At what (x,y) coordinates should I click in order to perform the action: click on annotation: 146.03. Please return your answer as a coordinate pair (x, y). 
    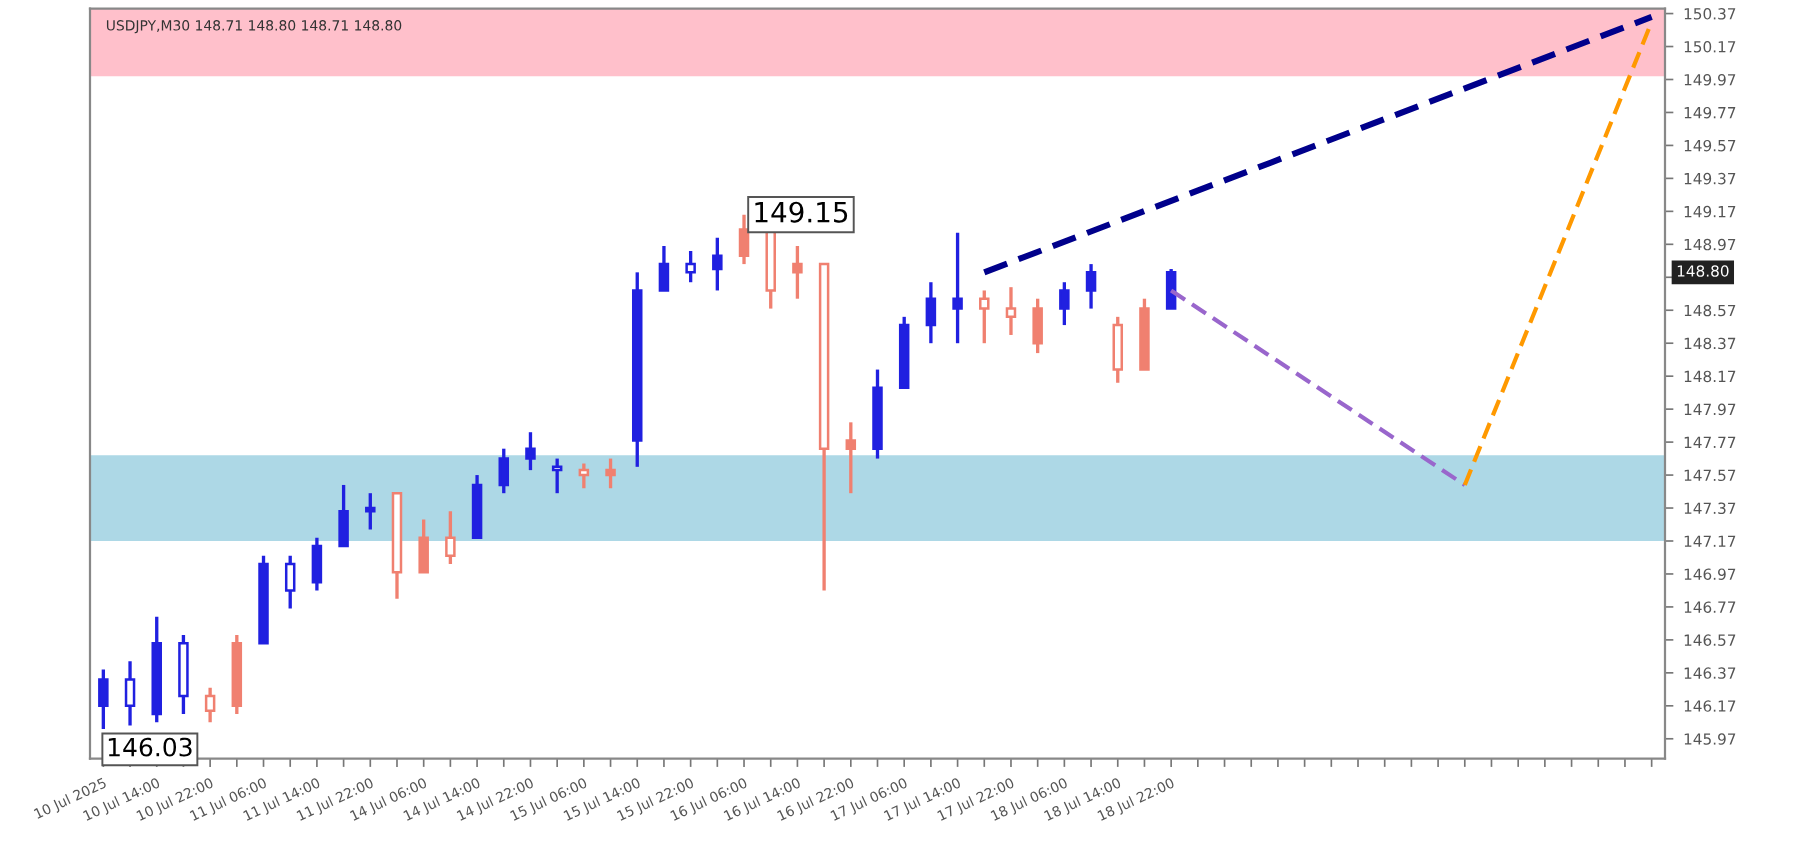
    Looking at the image, I should click on (150, 747).